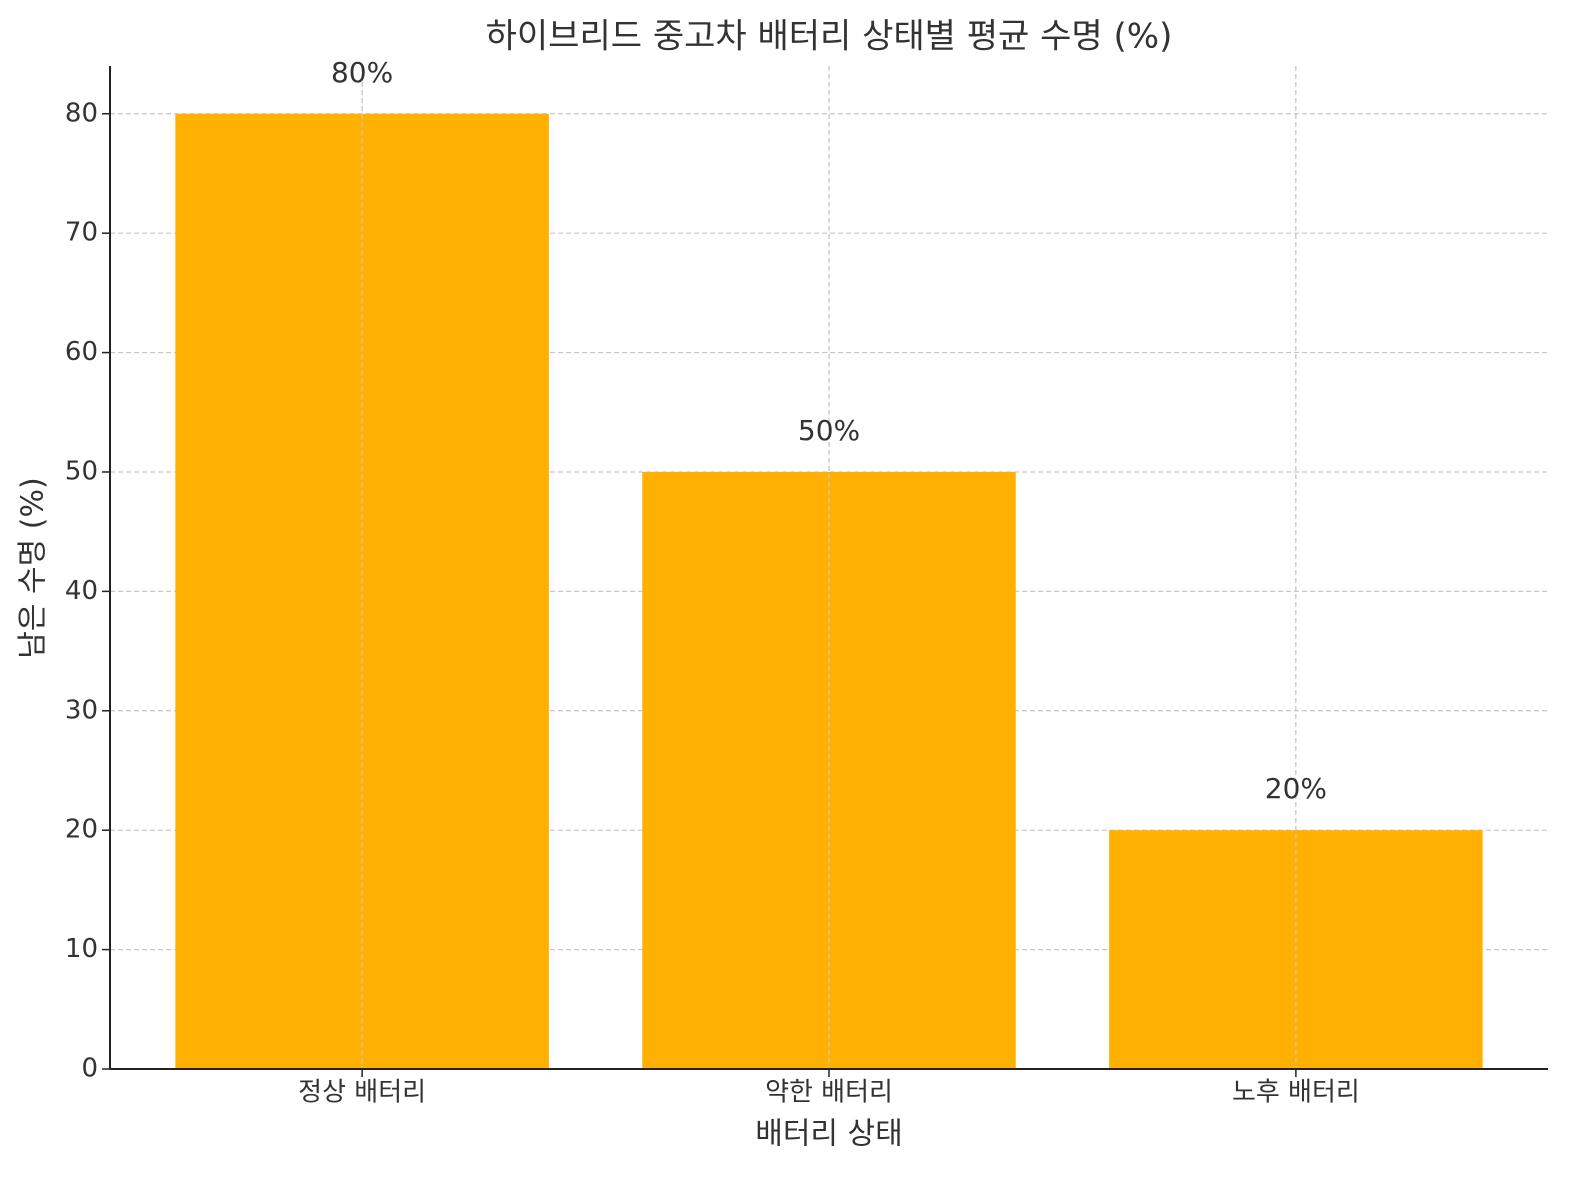 The height and width of the screenshot is (1180, 1580). What do you see at coordinates (33, 567) in the screenshot?
I see `y-axis-label: 남은 수명 (%)` at bounding box center [33, 567].